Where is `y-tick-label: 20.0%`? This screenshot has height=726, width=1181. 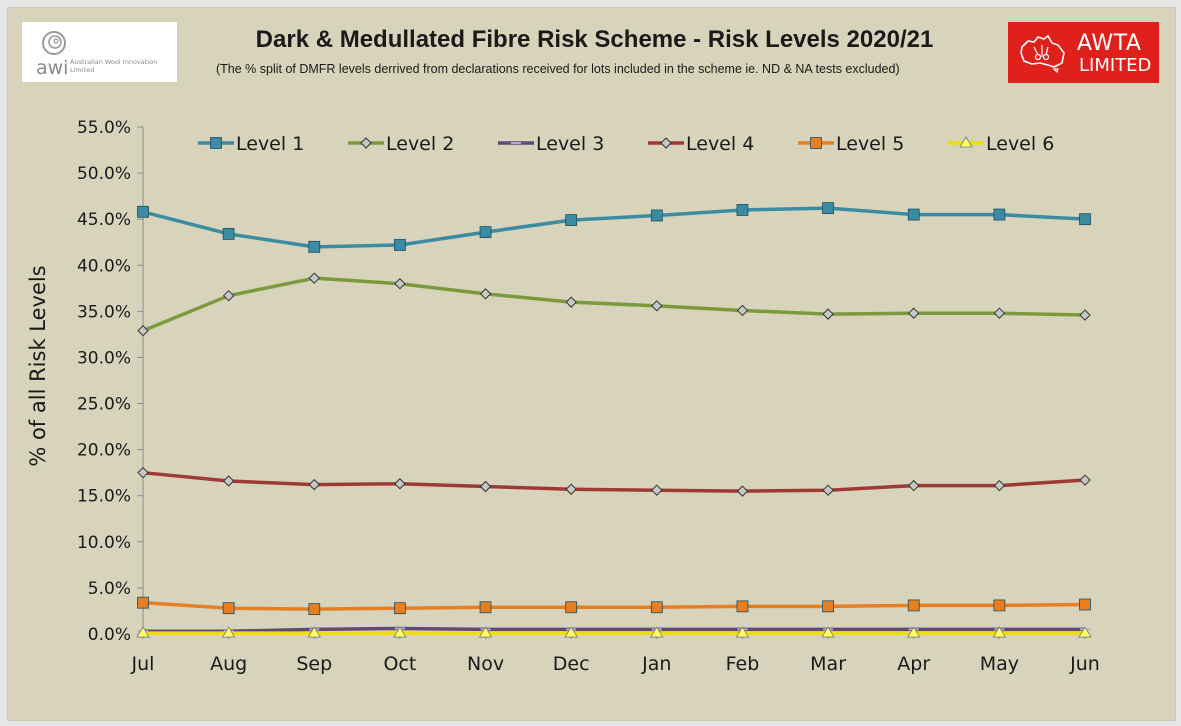
y-tick-label: 20.0% is located at coordinates (104, 451).